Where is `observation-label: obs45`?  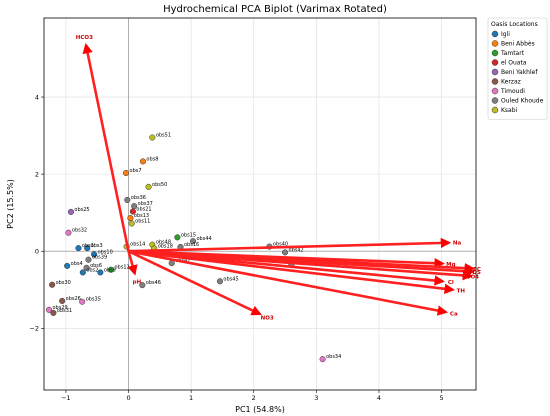 observation-label: obs45 is located at coordinates (230, 279).